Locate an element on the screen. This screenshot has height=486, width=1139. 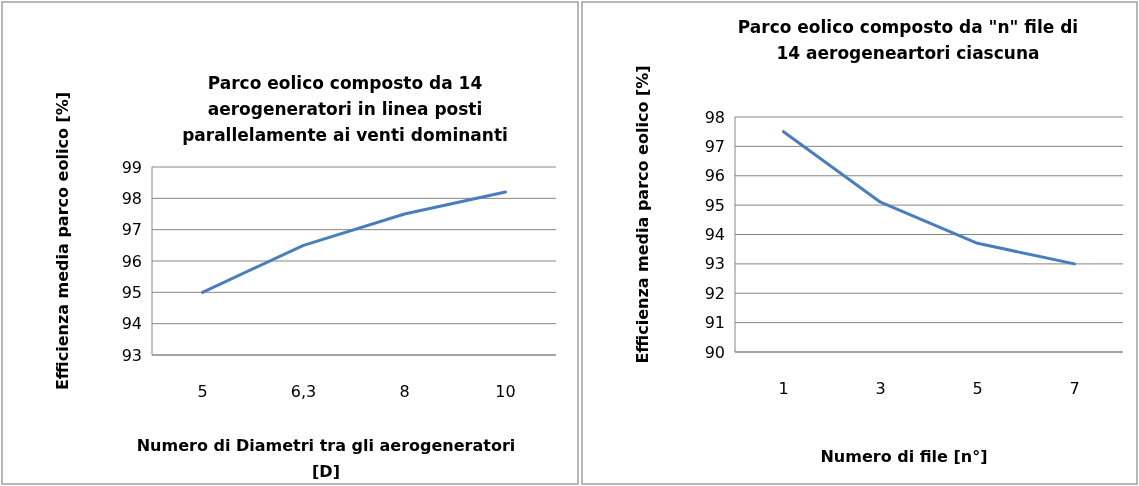
x-tick-label: 10 is located at coordinates (505, 391).